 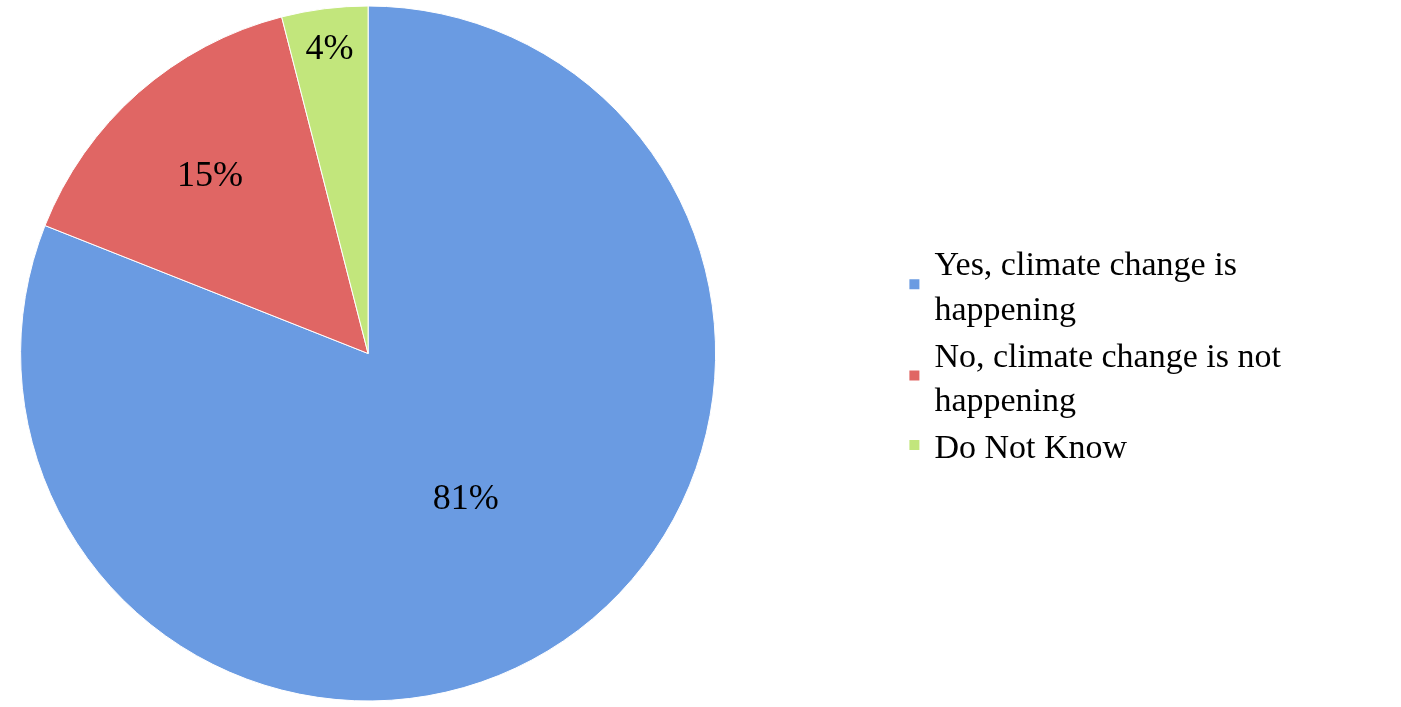 I want to click on data-label: 15%, so click(x=210, y=174).